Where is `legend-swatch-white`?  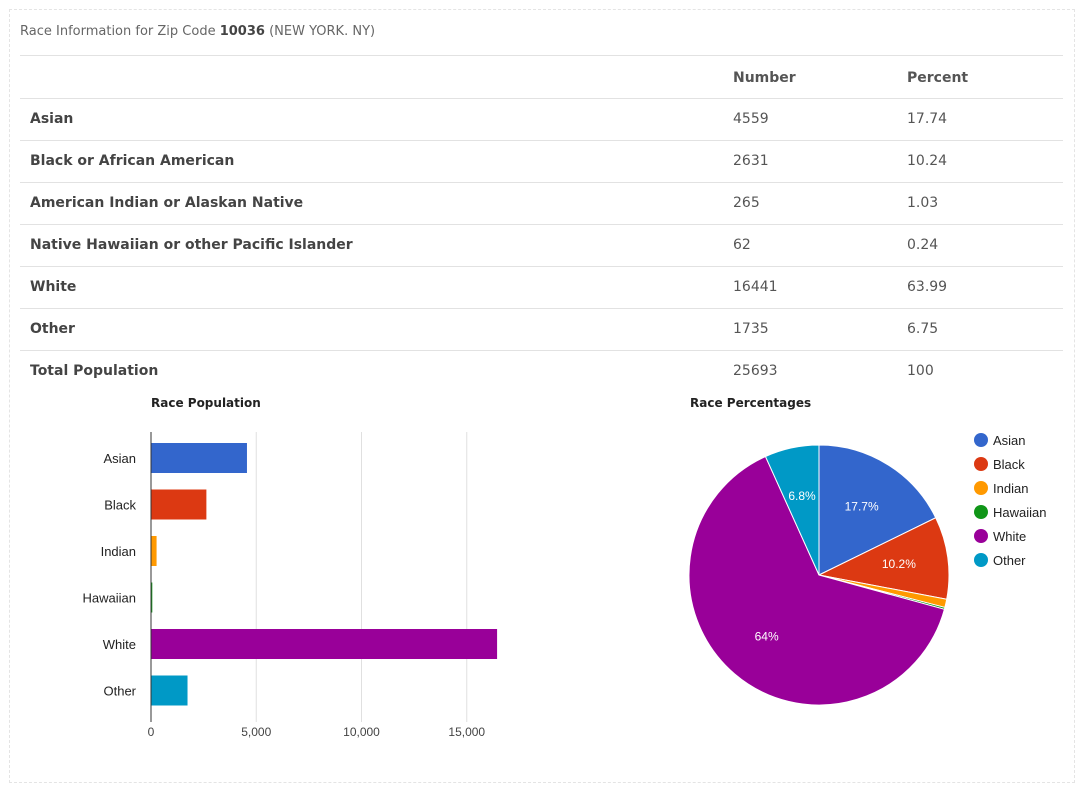
legend-swatch-white is located at coordinates (981, 536).